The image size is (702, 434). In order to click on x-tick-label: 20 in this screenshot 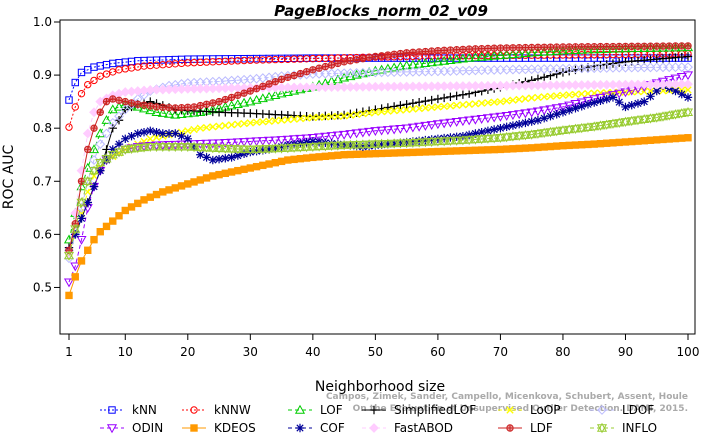, I will do `click(187, 352)`.